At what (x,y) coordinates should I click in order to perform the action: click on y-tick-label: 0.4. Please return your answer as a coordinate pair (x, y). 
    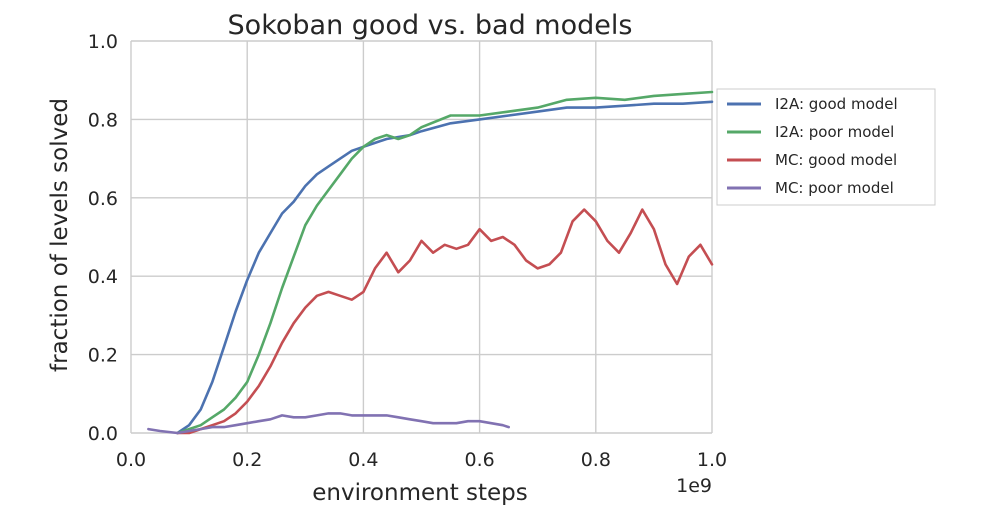
    Looking at the image, I should click on (103, 277).